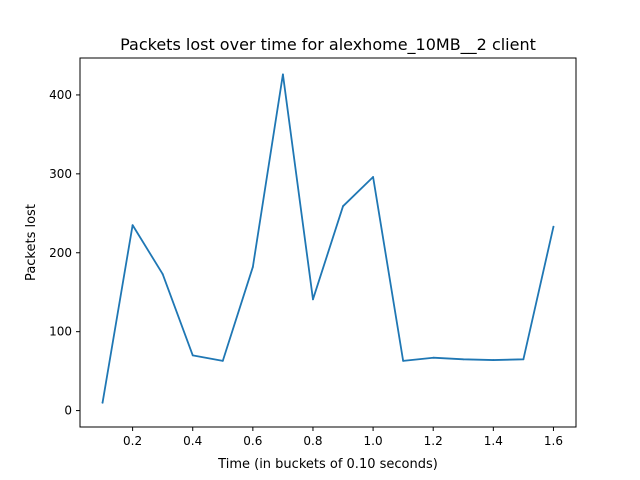 This screenshot has width=640, height=480. What do you see at coordinates (553, 441) in the screenshot?
I see `x-tick-label: 1.6` at bounding box center [553, 441].